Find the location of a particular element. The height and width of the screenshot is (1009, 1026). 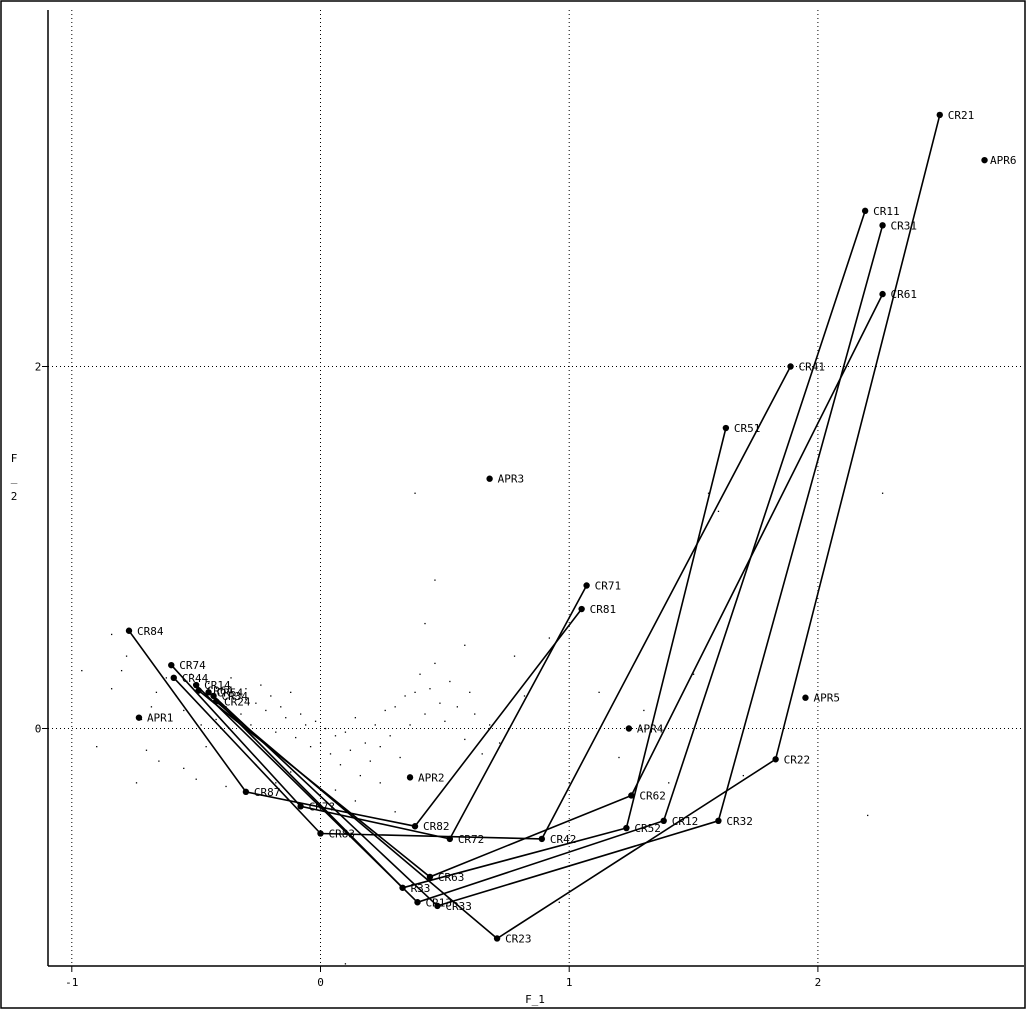

point-label: CR51 is located at coordinates (747, 428).